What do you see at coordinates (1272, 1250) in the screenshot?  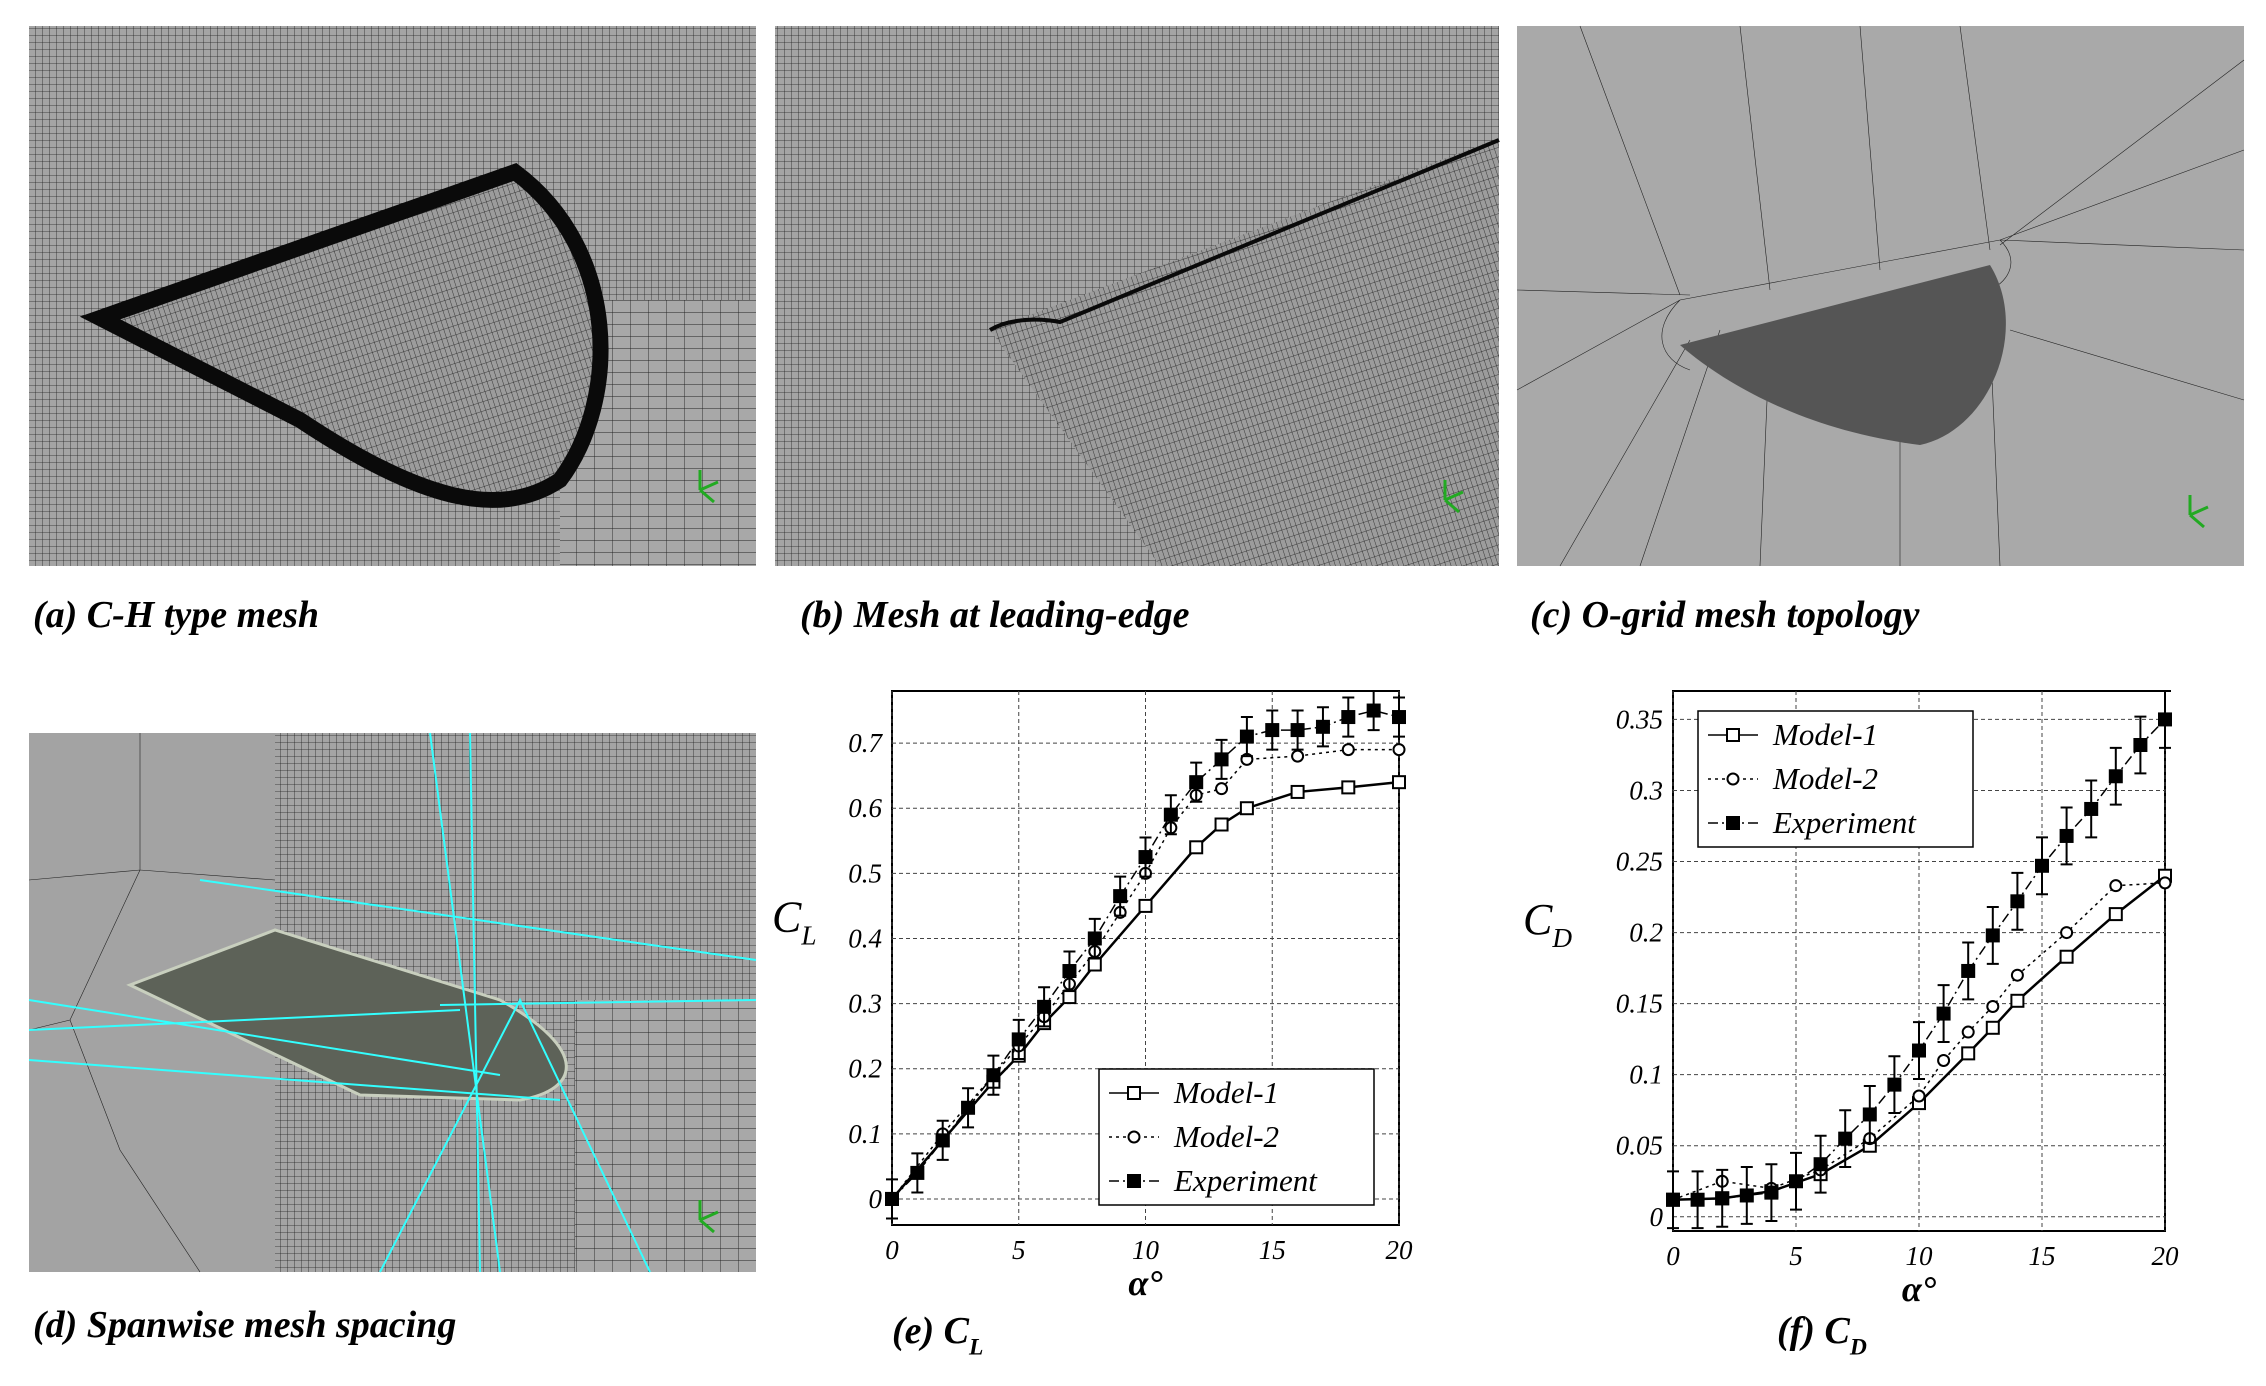 I see `x-tick-label: 15` at bounding box center [1272, 1250].